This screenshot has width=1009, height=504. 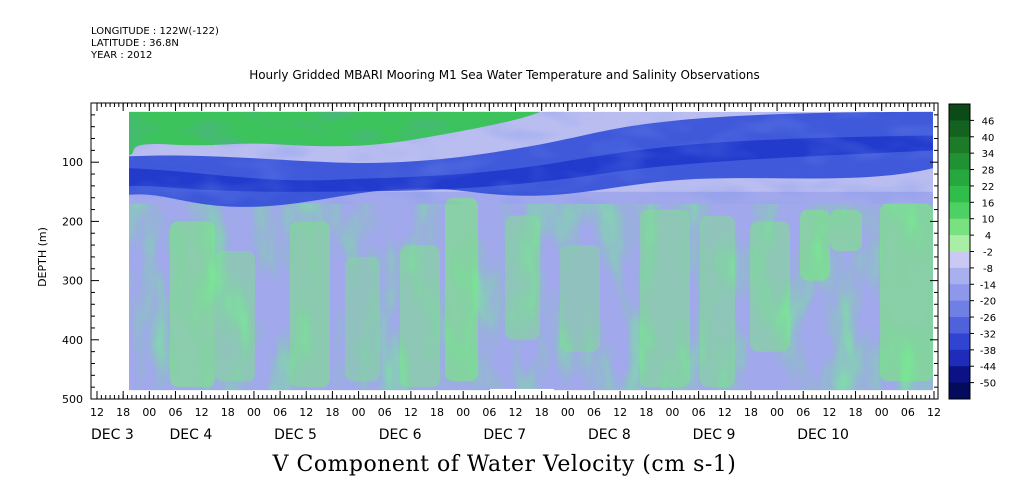 What do you see at coordinates (988, 318) in the screenshot?
I see `colorbar-label: -26` at bounding box center [988, 318].